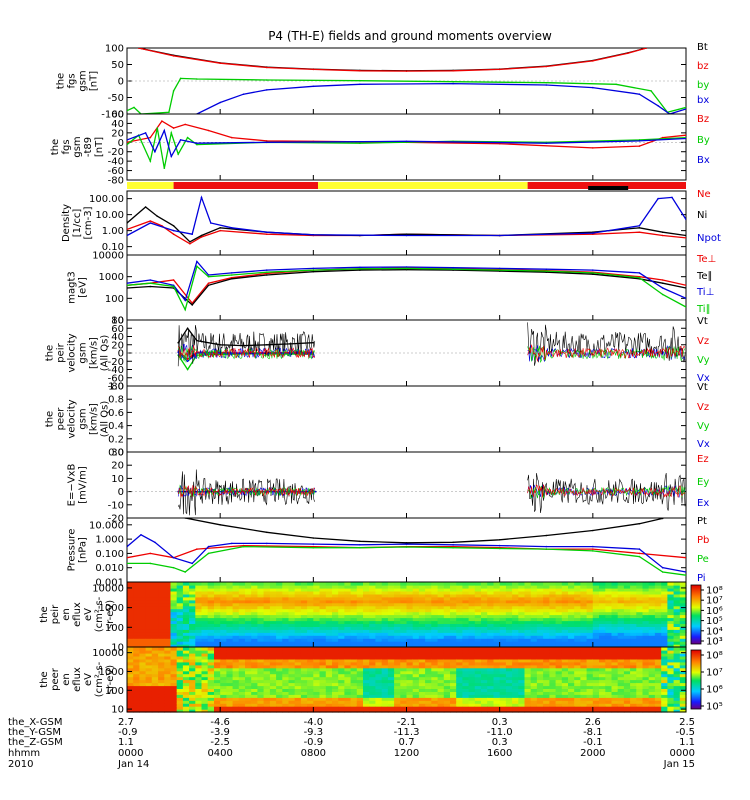  Describe the element at coordinates (703, 119) in the screenshot. I see `legend-entry: Bz` at that location.